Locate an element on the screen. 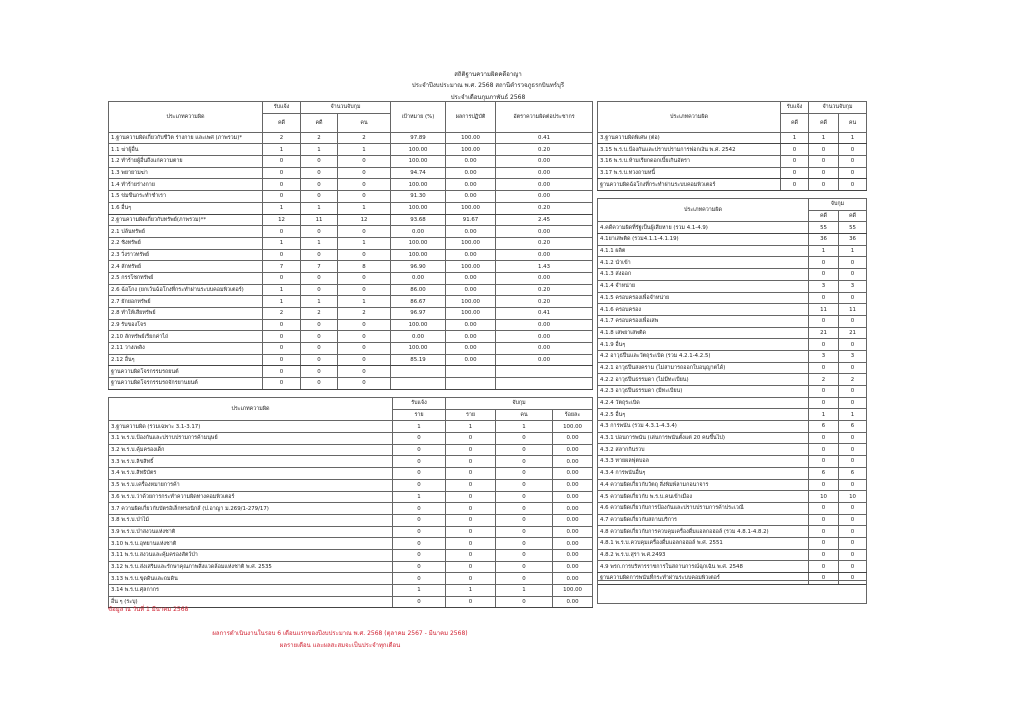 This screenshot has width=1024, height=724. table-row: 2.2 ชิงทรัพย์ 1 1 1 100.00 100.00 0.20 is located at coordinates (351, 243).